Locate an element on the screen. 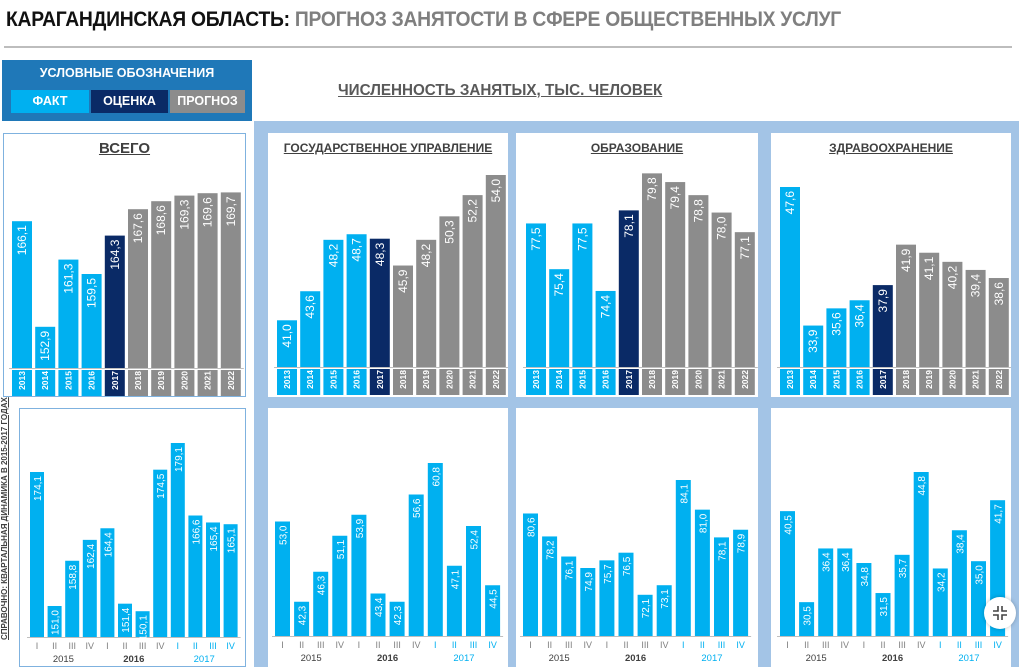  bar-value-label: 80,6 is located at coordinates (532, 527).